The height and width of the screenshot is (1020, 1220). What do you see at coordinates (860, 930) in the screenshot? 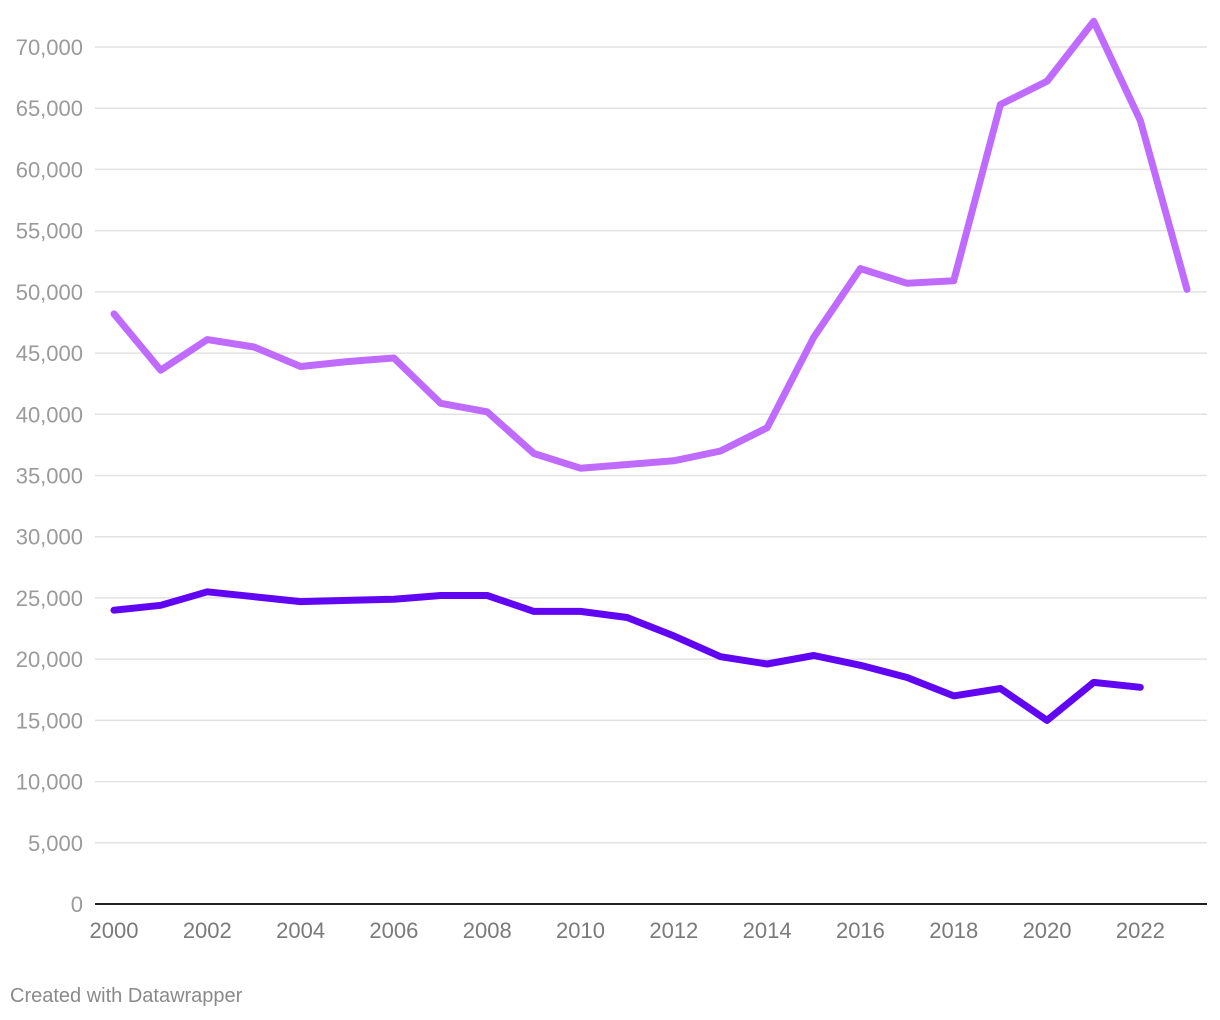
I see `x-tick-label: 2016` at bounding box center [860, 930].